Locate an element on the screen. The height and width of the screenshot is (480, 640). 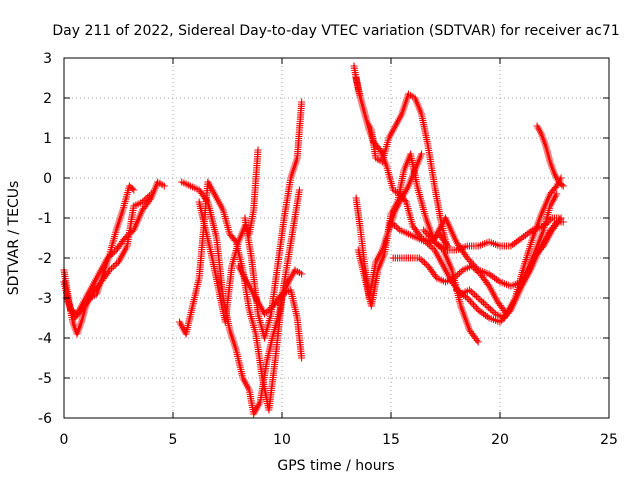
x-tick-label: 10 is located at coordinates (282, 440).